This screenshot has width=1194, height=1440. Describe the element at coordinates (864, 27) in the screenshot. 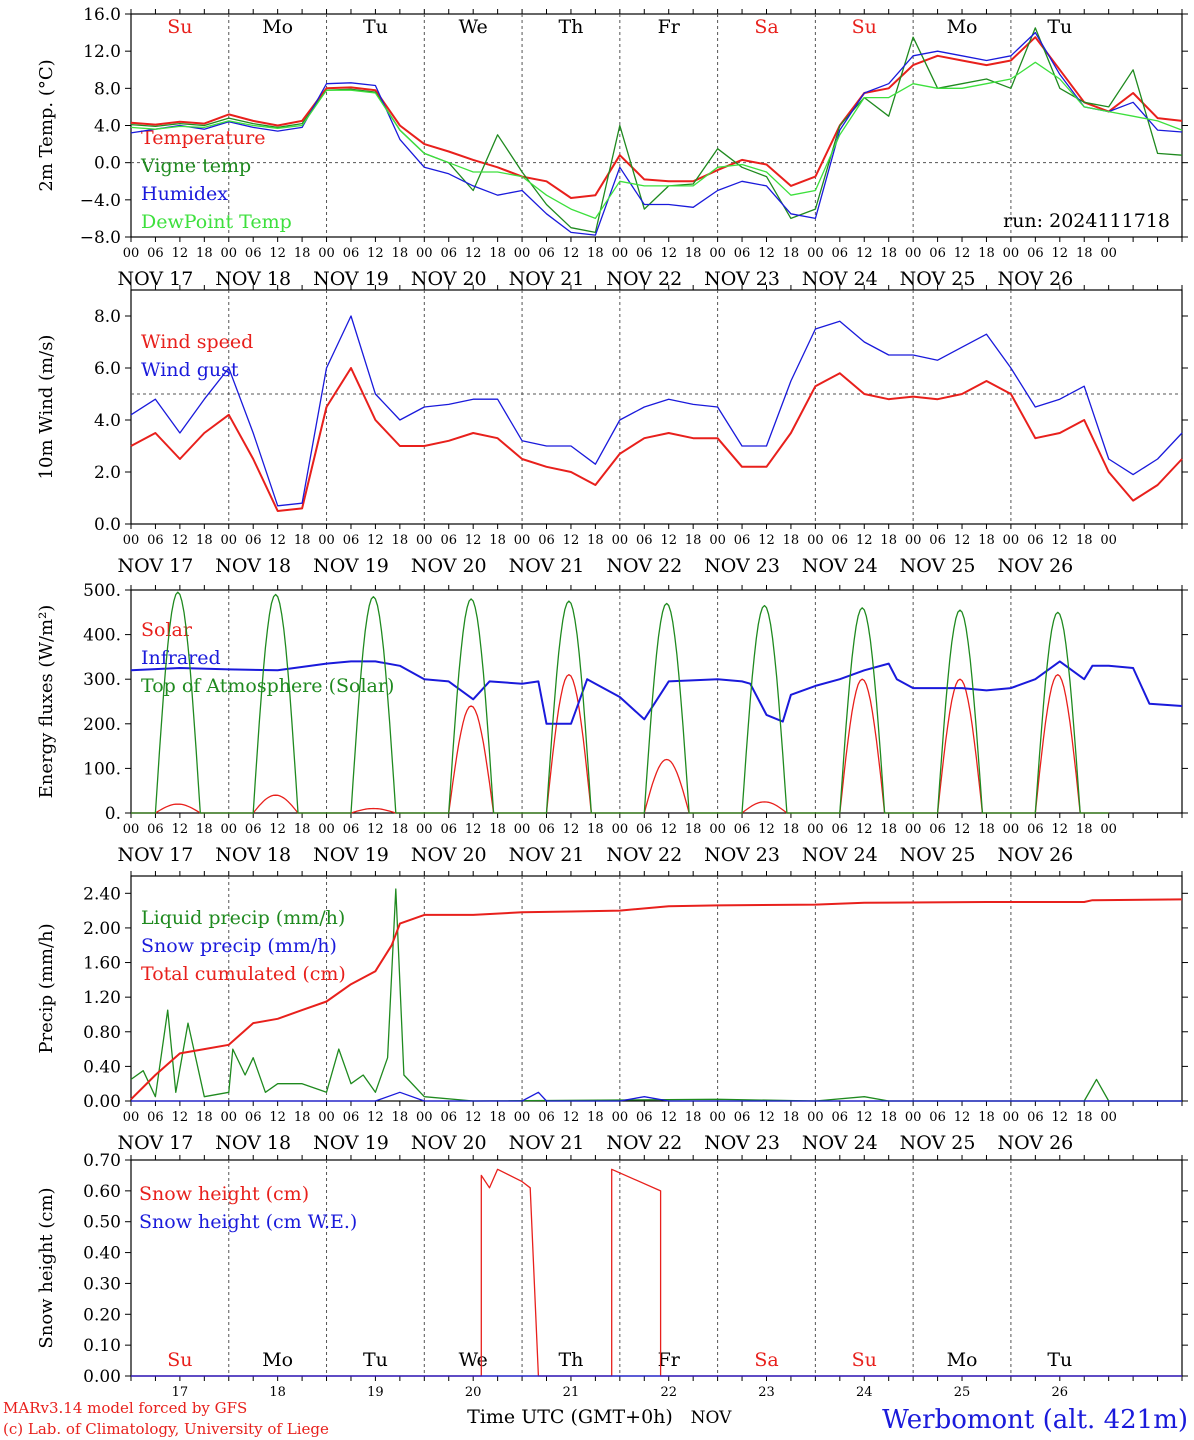

I see `day-label: Su` at that location.